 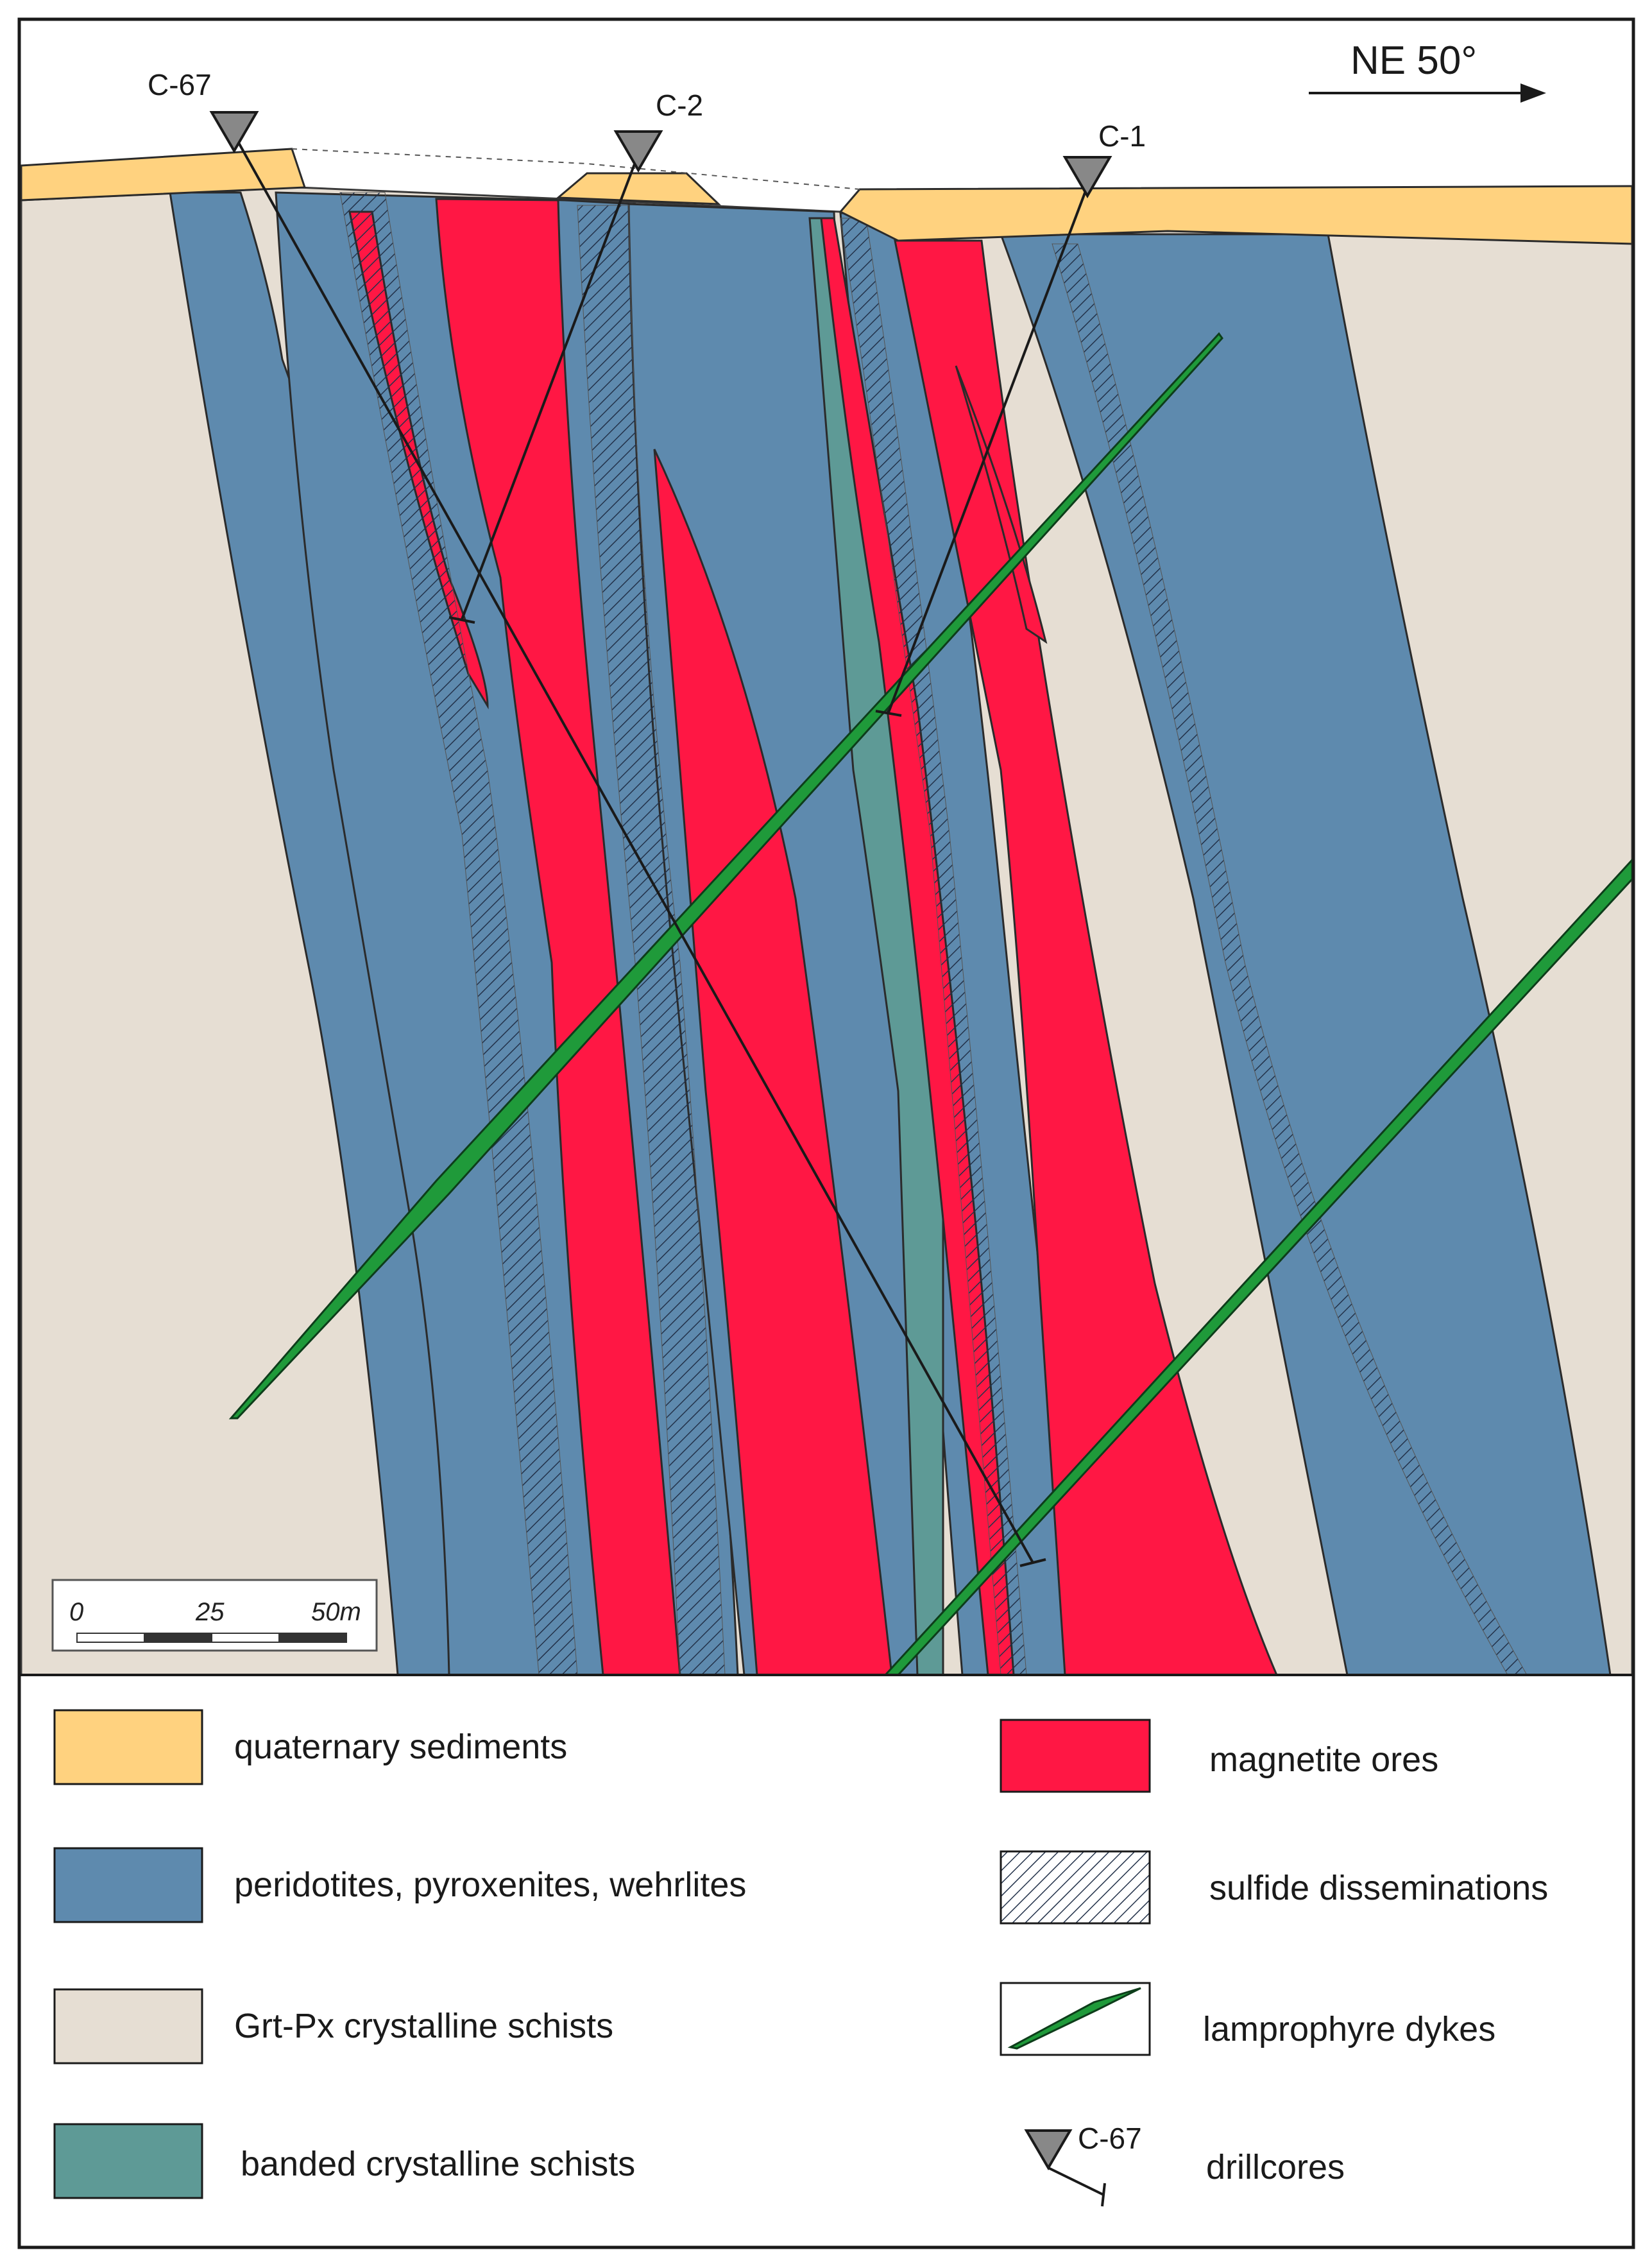 I want to click on drillcore-marker-c1, so click(x=1087, y=177).